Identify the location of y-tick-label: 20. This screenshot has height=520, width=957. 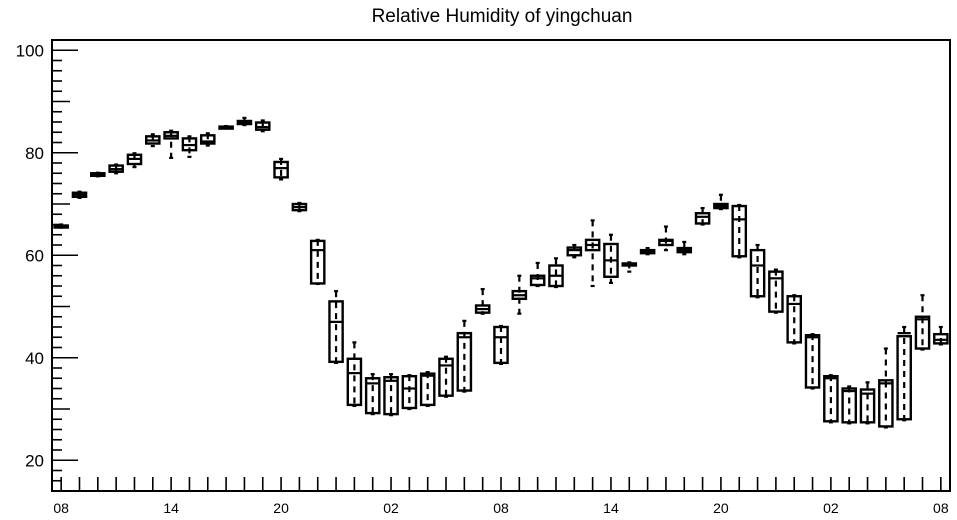
(34, 460).